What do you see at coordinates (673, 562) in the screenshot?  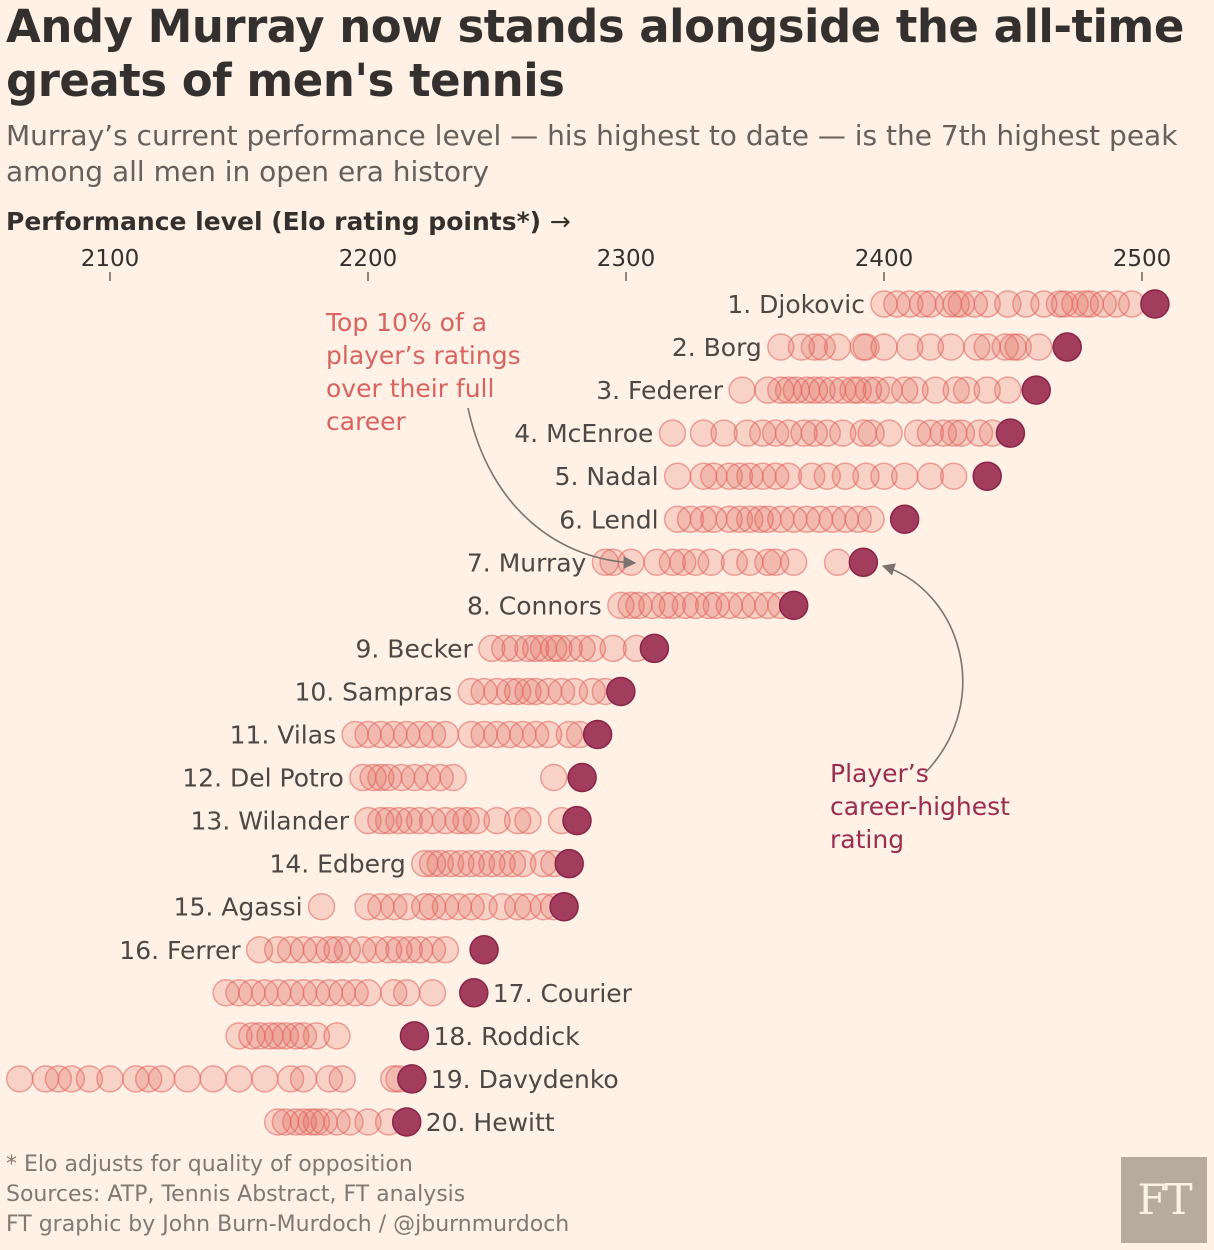 I see `player-row: 7. Murray` at bounding box center [673, 562].